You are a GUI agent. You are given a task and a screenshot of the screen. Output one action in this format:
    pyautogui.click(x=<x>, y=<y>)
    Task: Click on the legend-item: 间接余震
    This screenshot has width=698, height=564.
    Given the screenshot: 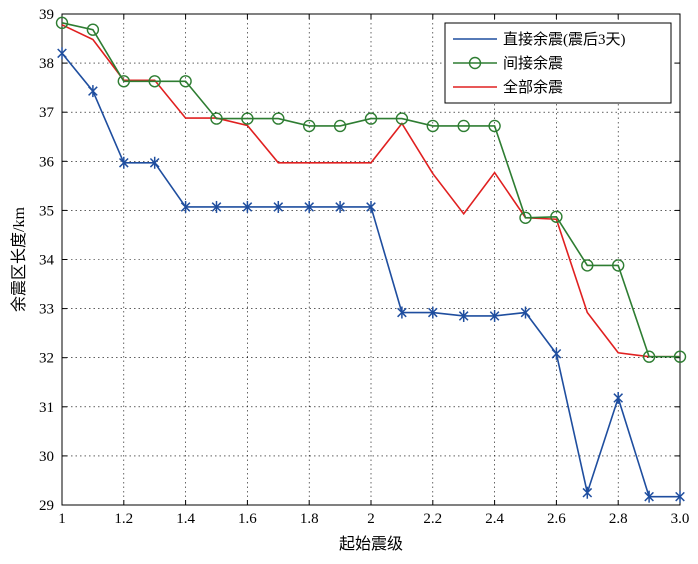 What is the action you would take?
    pyautogui.click(x=508, y=63)
    